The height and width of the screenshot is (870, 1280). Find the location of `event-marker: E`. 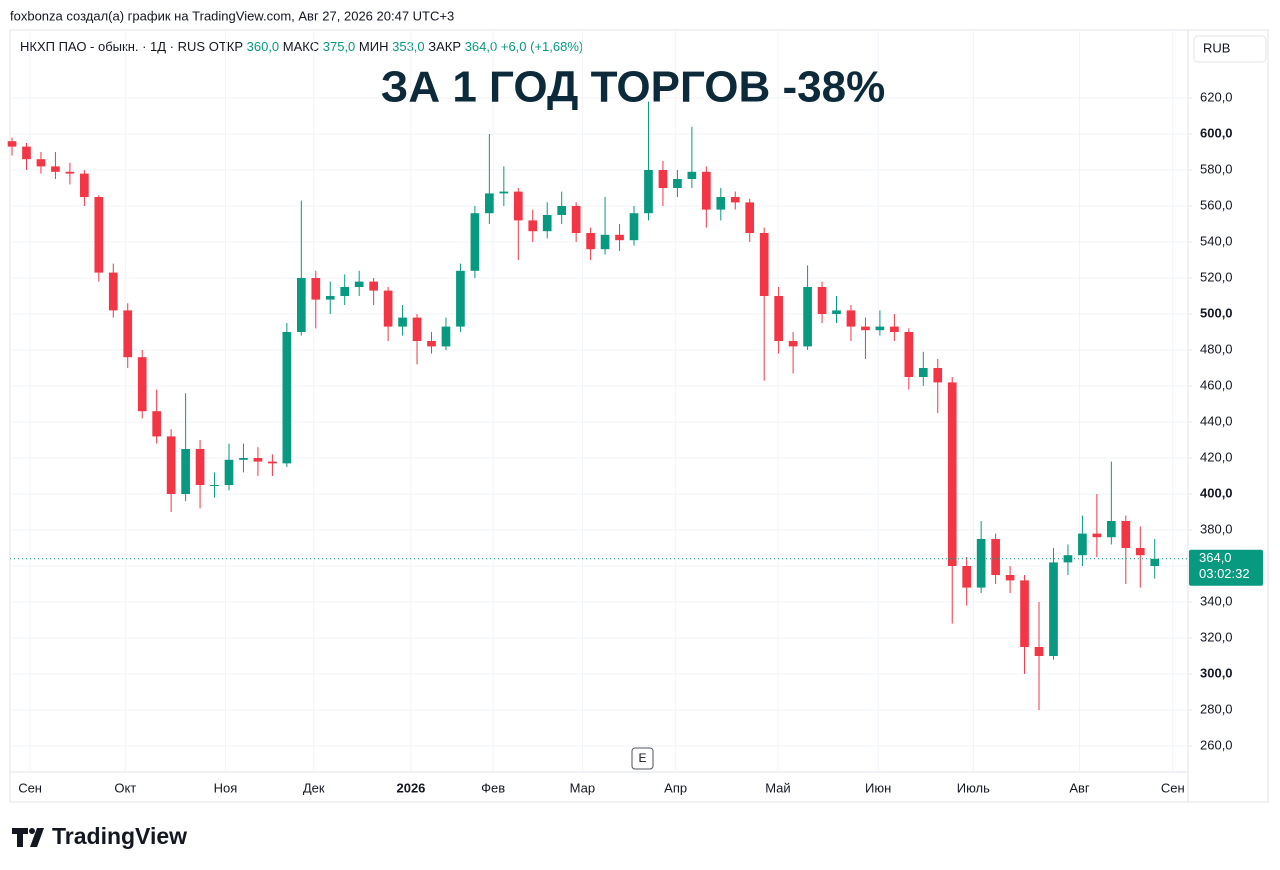

event-marker: E is located at coordinates (642, 758).